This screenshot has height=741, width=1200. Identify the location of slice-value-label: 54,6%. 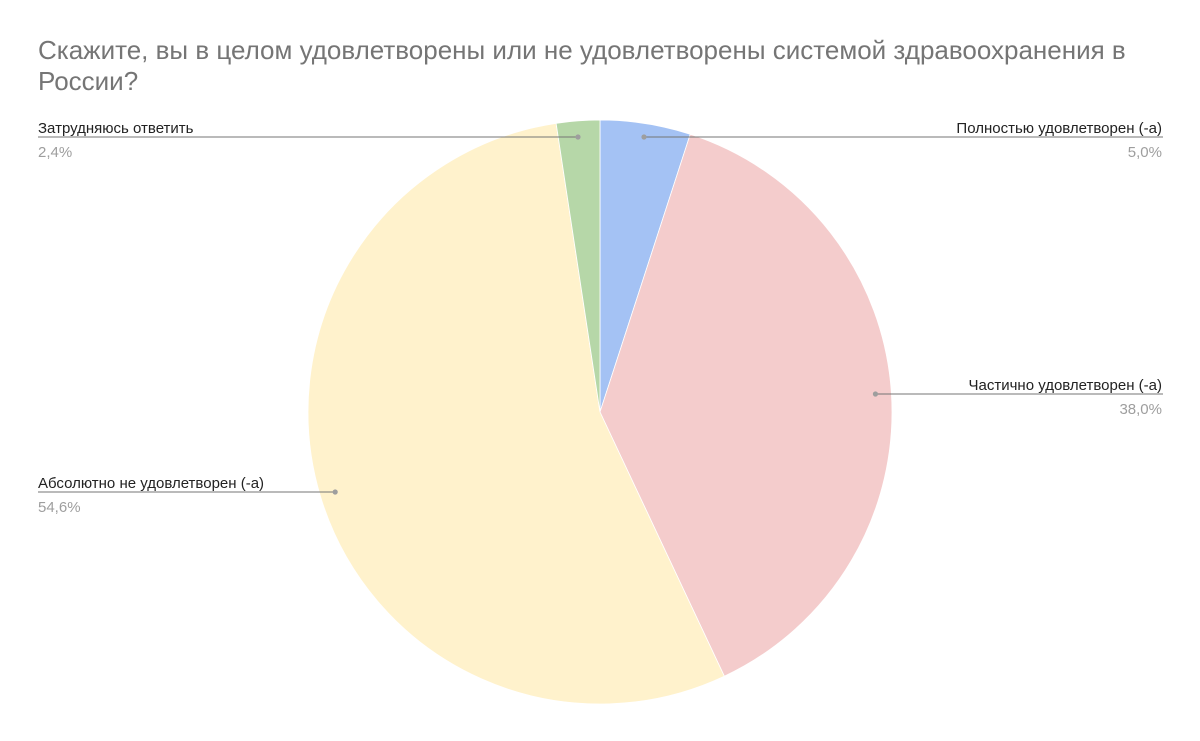
(59, 507).